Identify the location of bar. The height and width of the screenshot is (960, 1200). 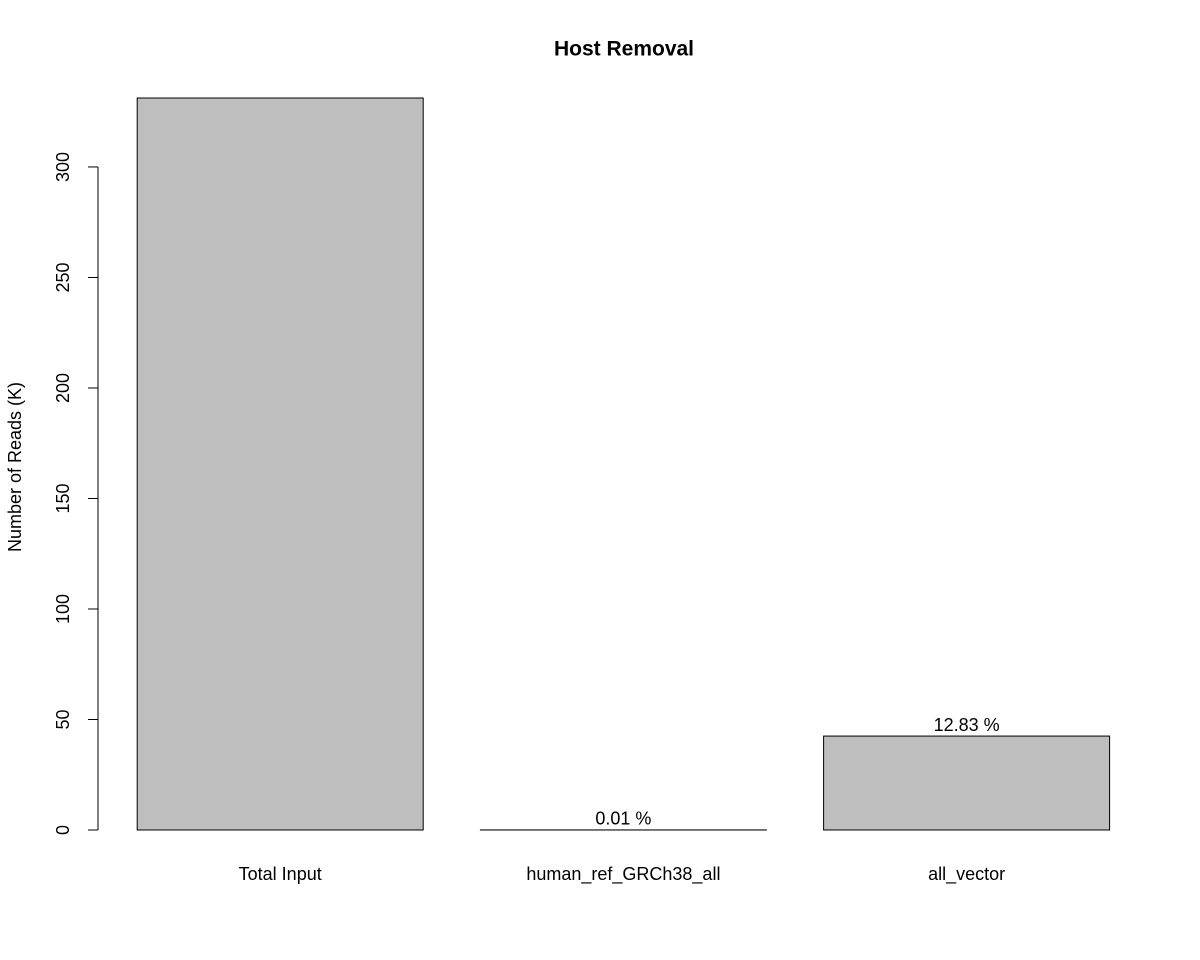
(967, 783).